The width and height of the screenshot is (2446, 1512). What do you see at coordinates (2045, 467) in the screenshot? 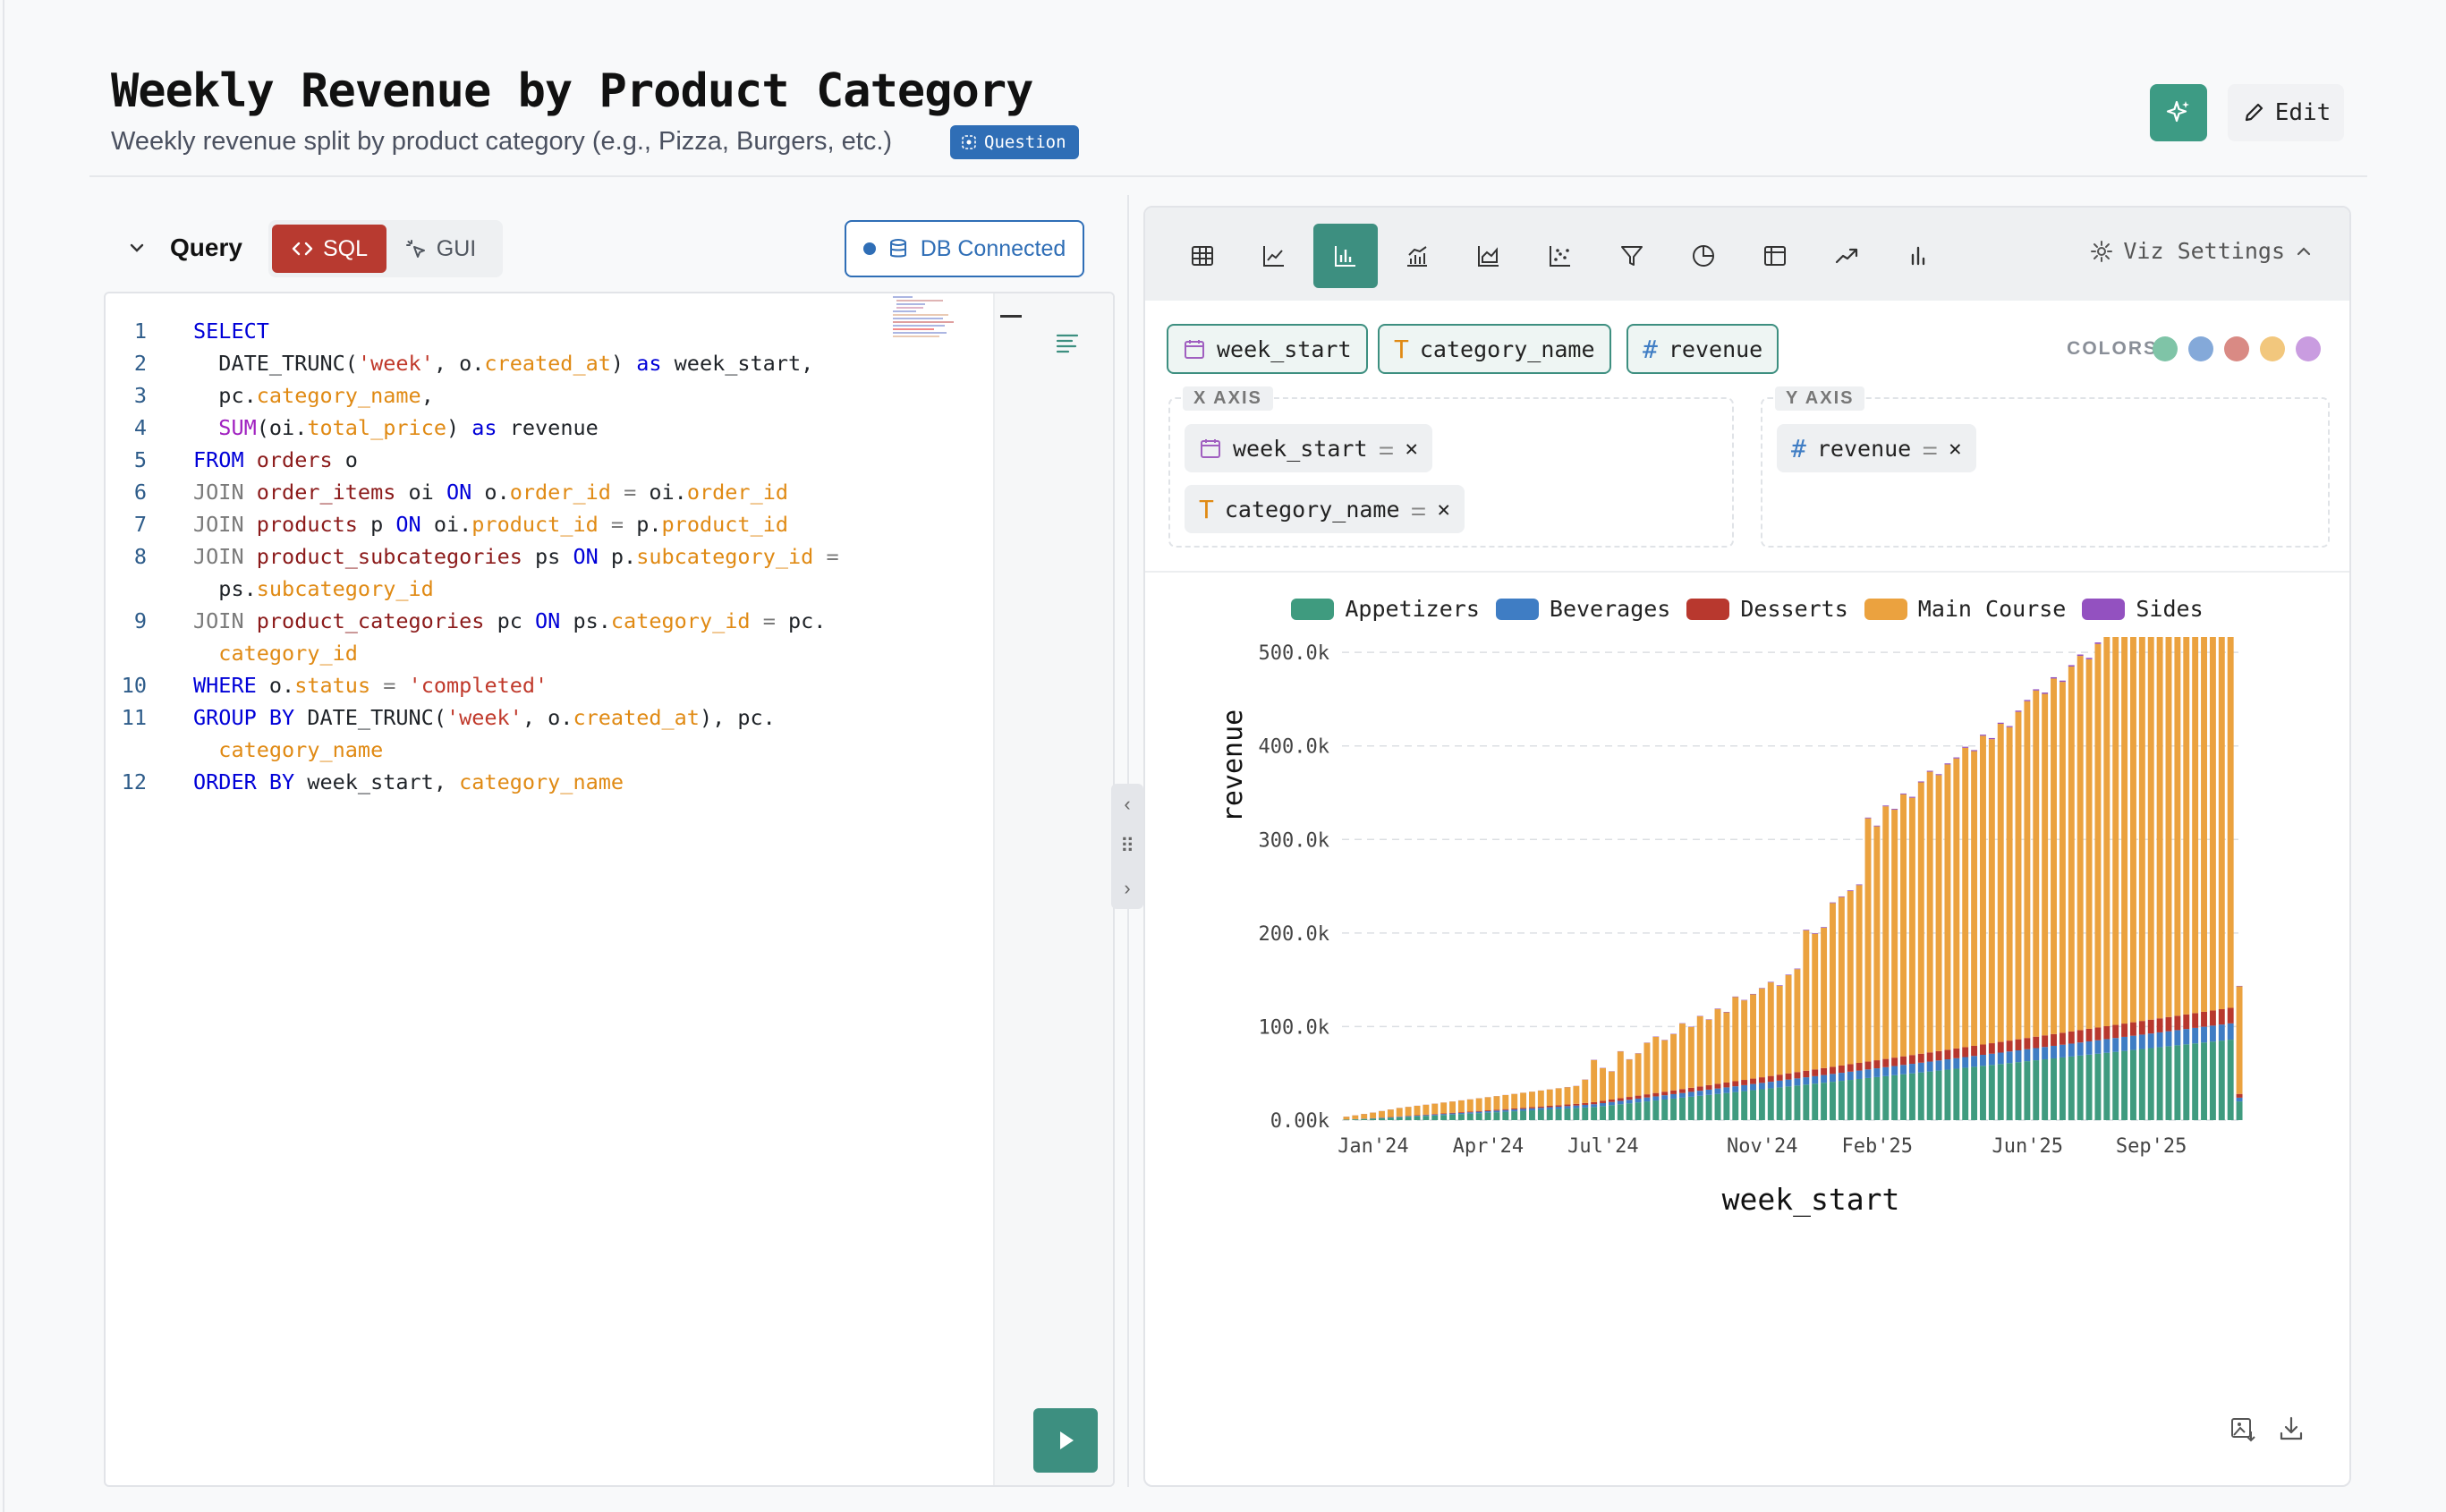
I see `y-axis-dropzone: Y AXIS # revenue ⚌ ✕` at bounding box center [2045, 467].